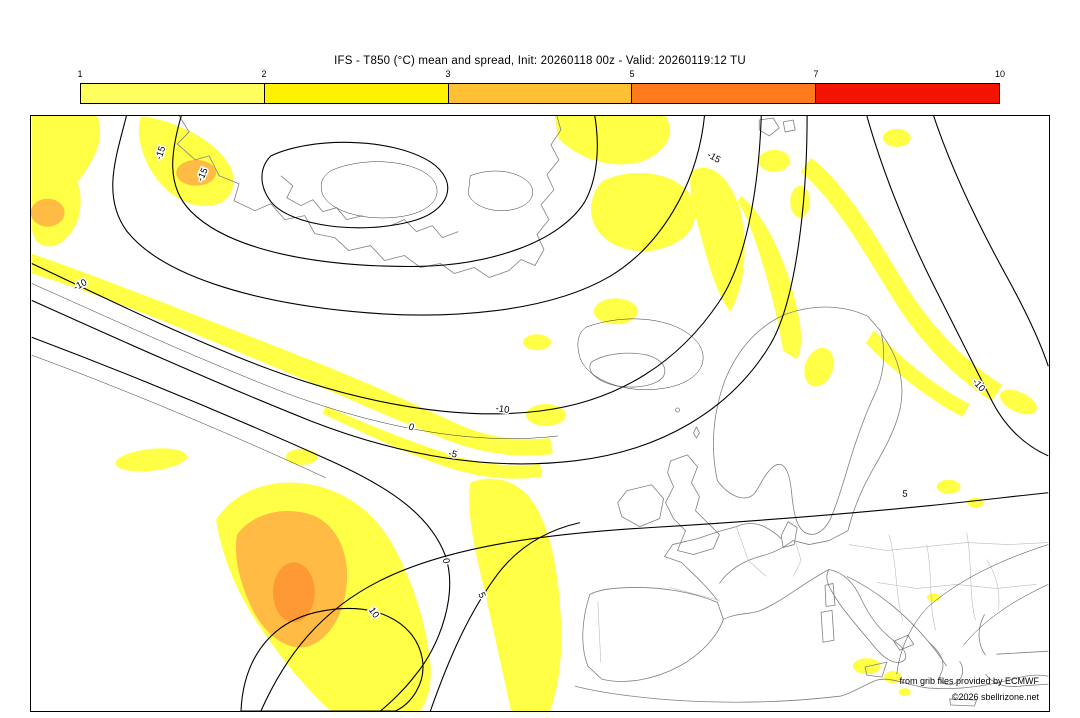 This screenshot has width=1080, height=718. Describe the element at coordinates (80, 74) in the screenshot. I see `colorbar-tick-label: 1` at that location.